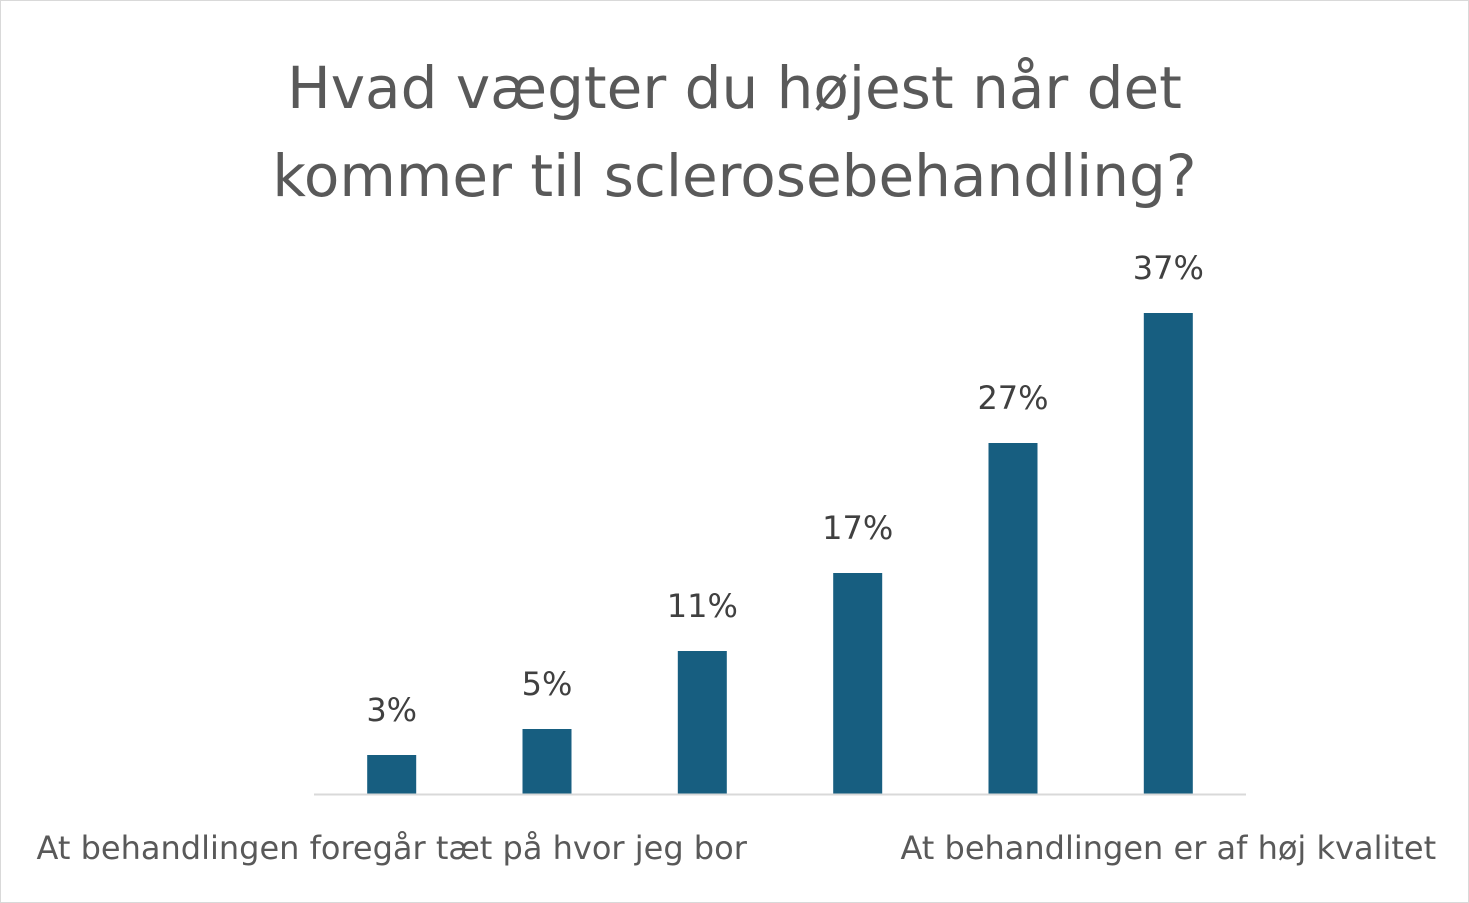  Describe the element at coordinates (734, 176) in the screenshot. I see `chart-title-line-2: kommer til sclerosebehandling?` at that location.